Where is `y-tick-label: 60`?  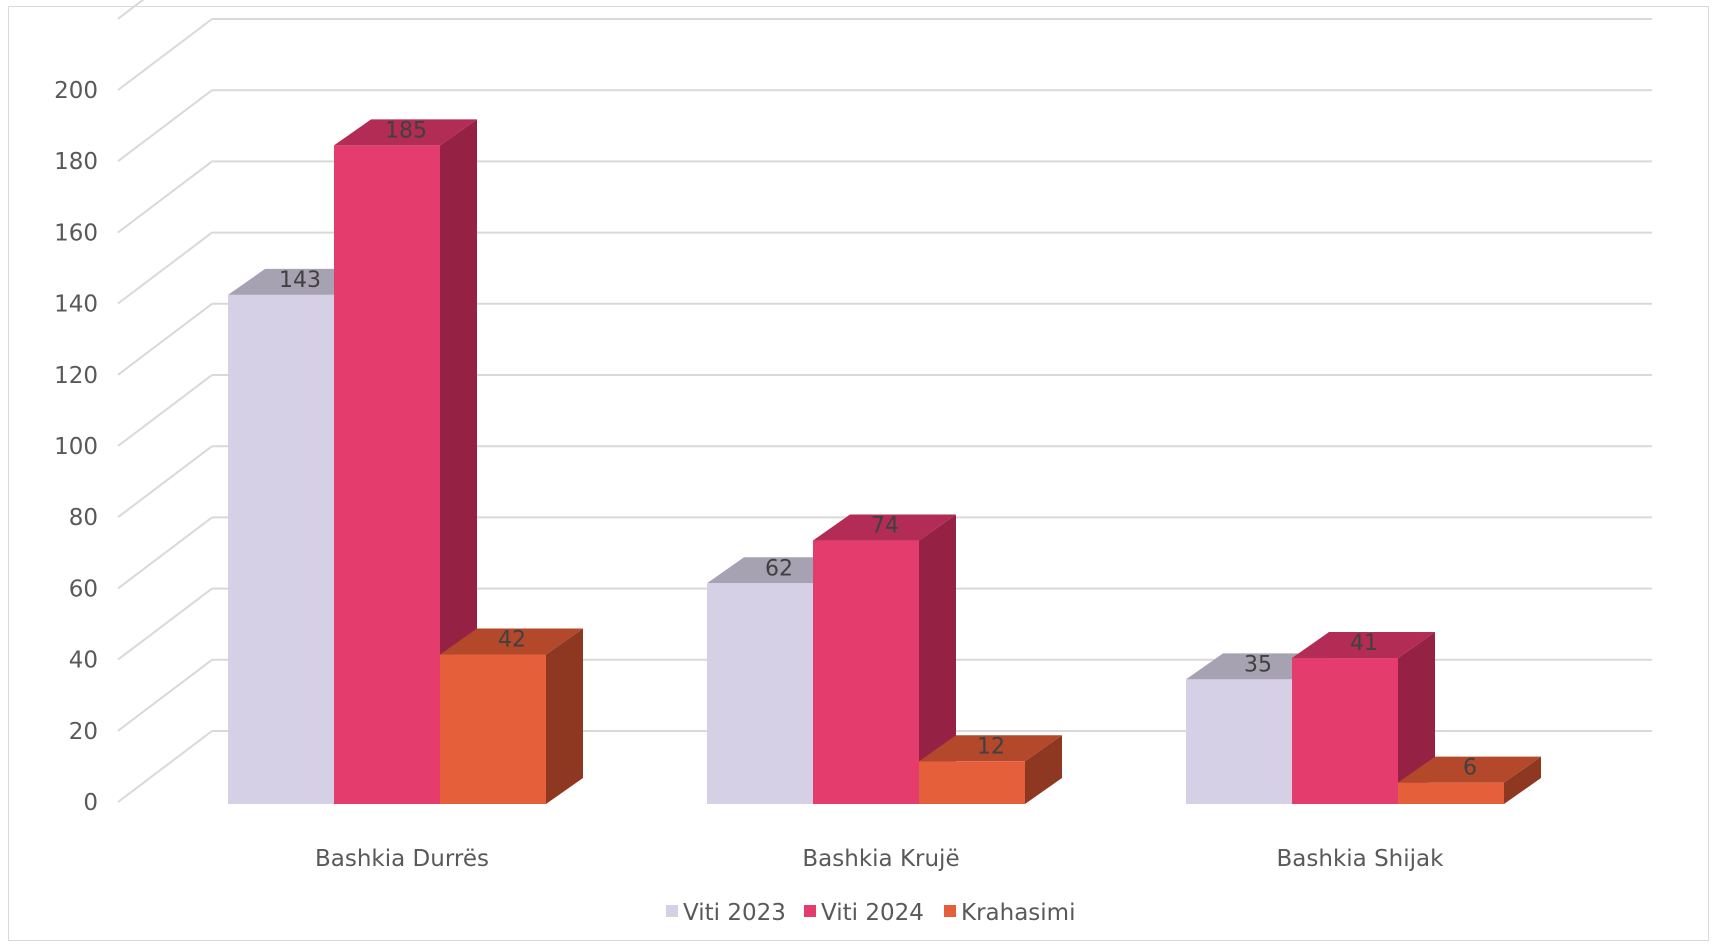 y-tick-label: 60 is located at coordinates (83, 589).